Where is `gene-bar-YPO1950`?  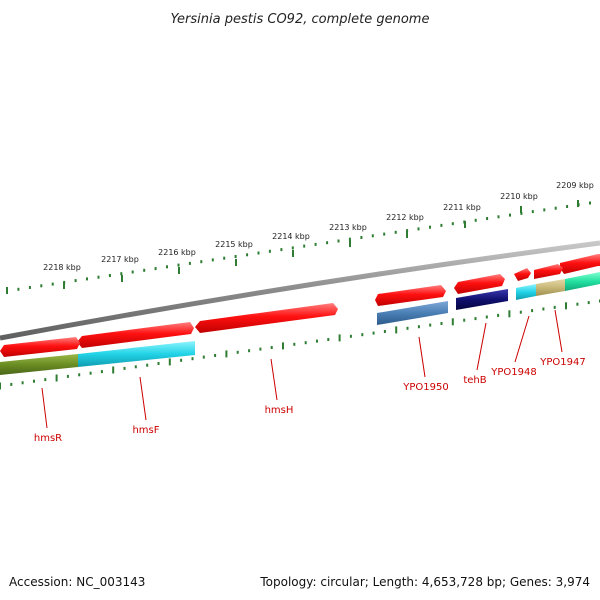
gene-bar-YPO1950 is located at coordinates (412, 313).